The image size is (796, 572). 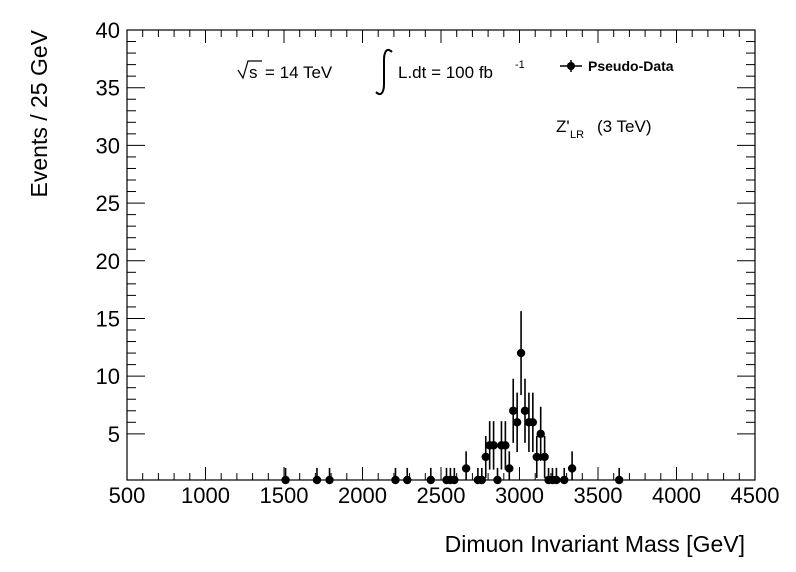 What do you see at coordinates (577, 135) in the screenshot?
I see `model-subscript: LR` at bounding box center [577, 135].